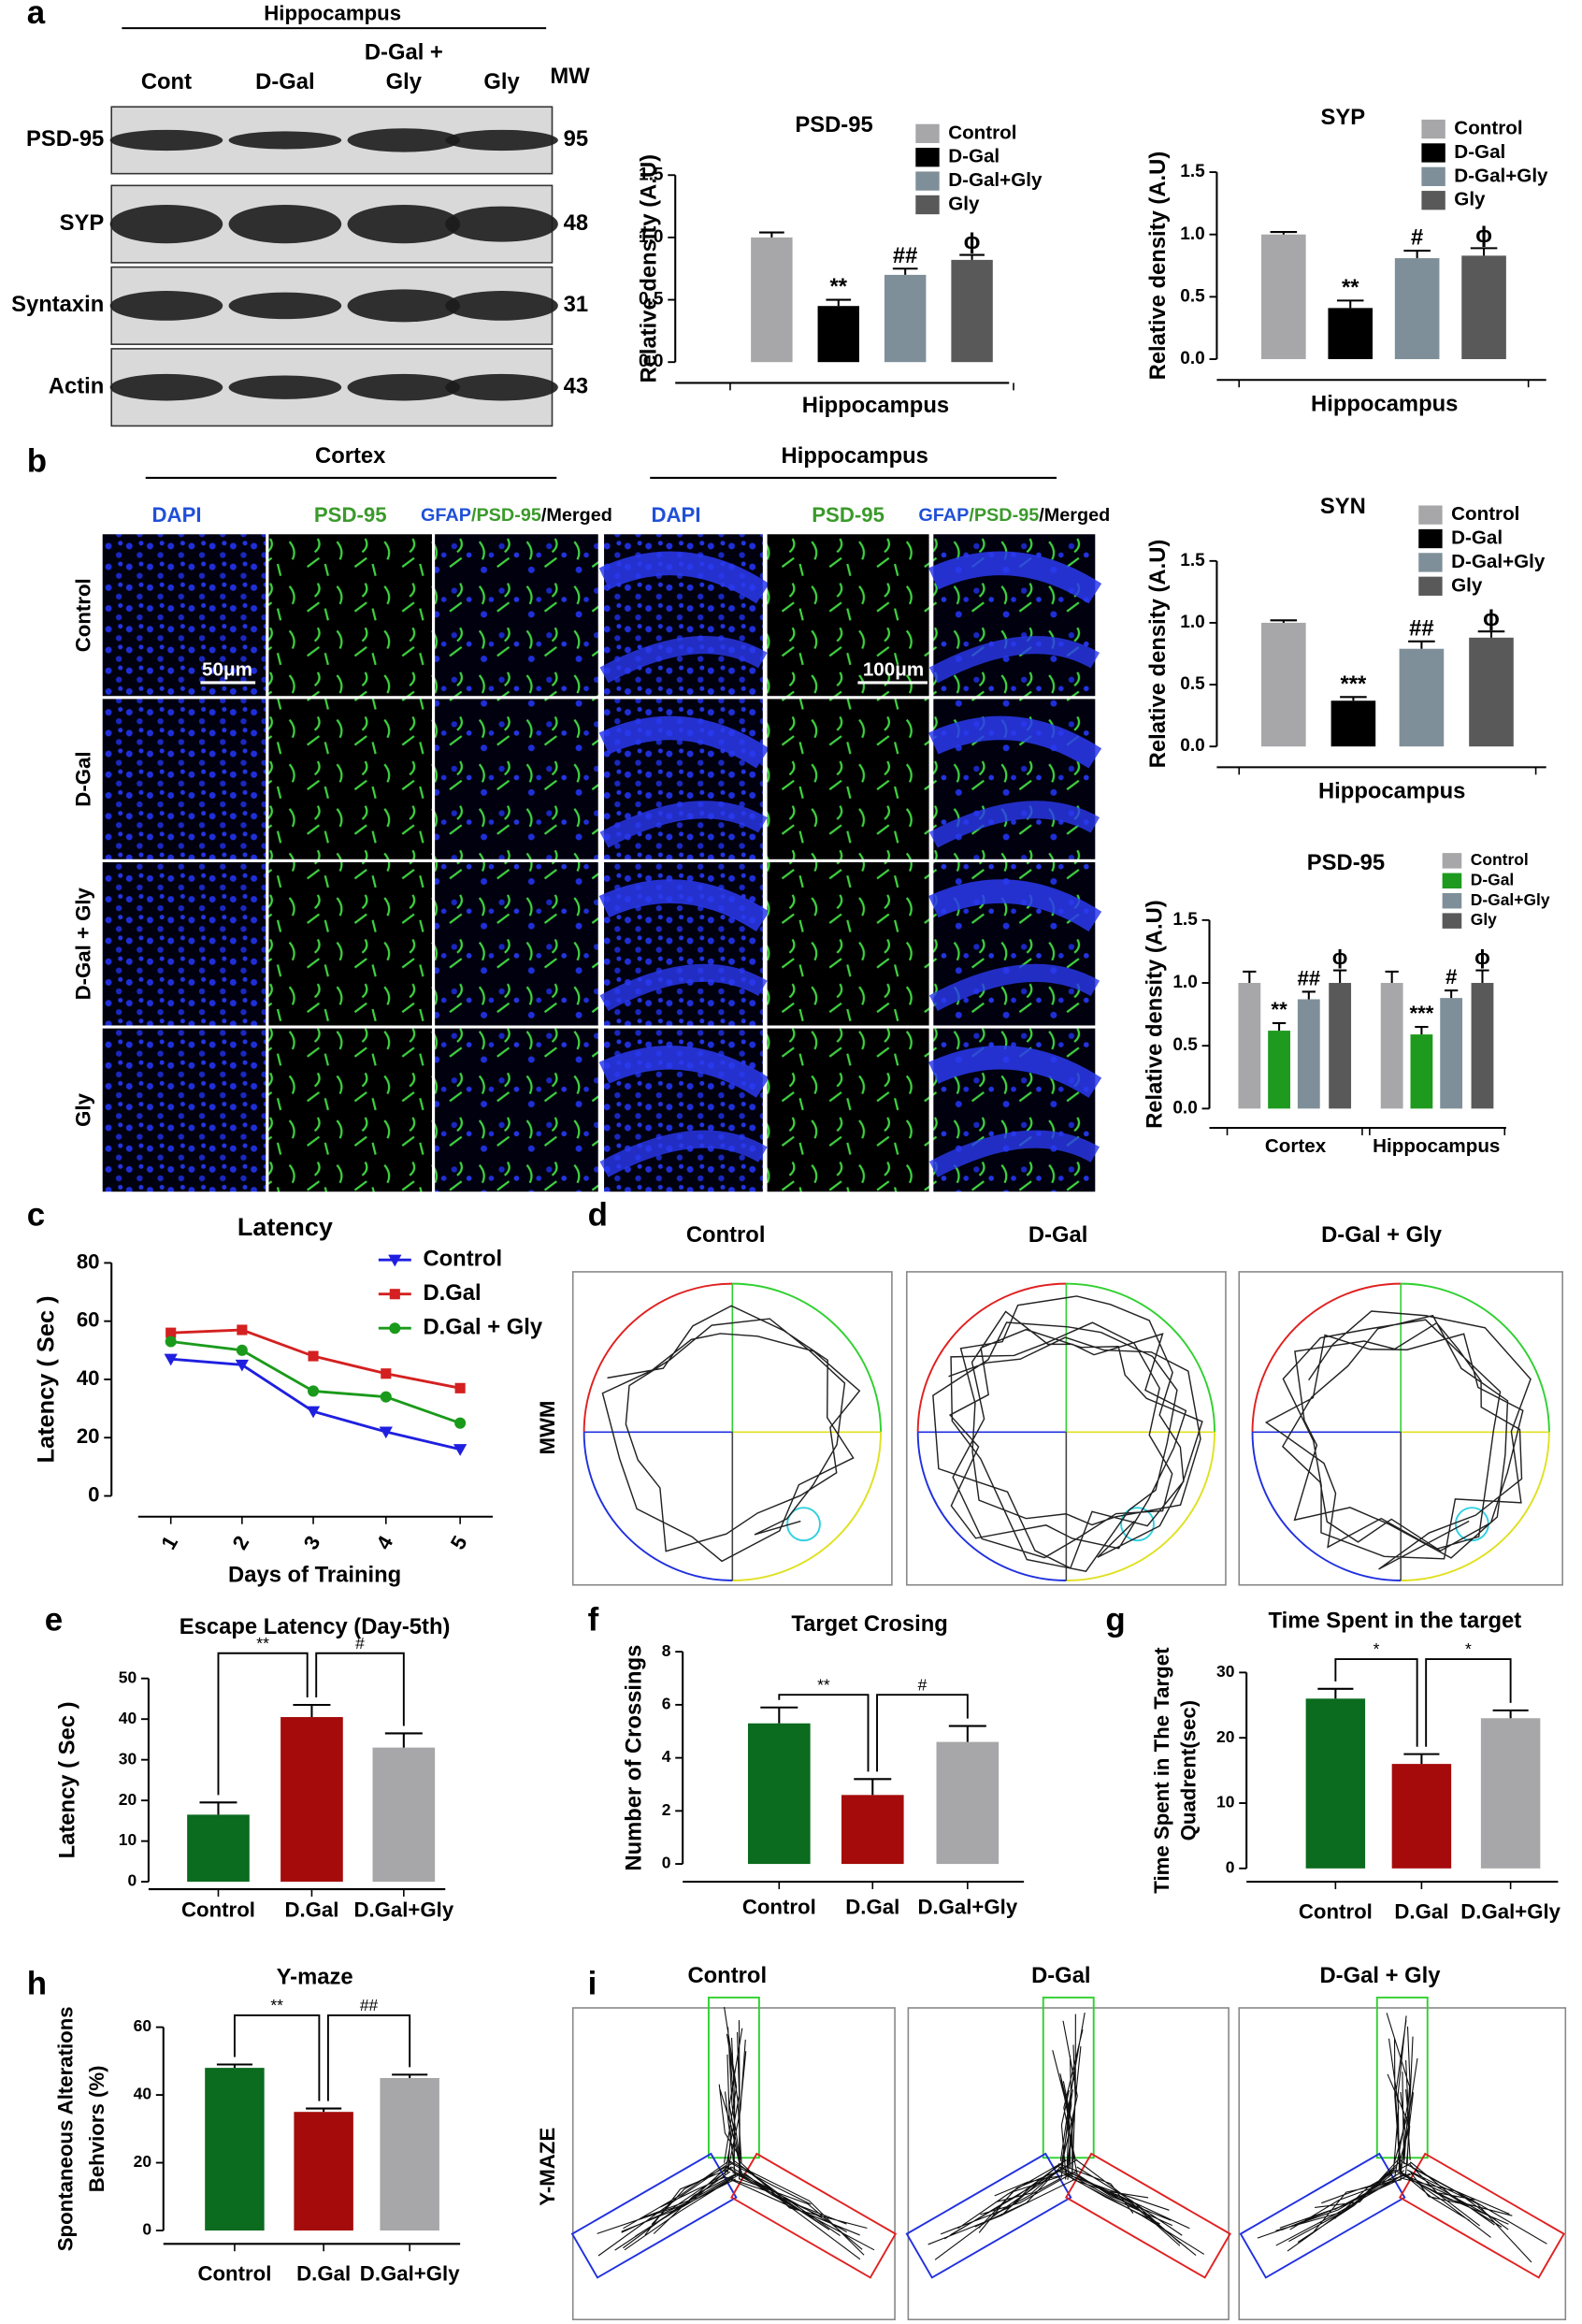 The width and height of the screenshot is (1582, 2324). I want to click on x-tick-label: 3, so click(312, 1542).